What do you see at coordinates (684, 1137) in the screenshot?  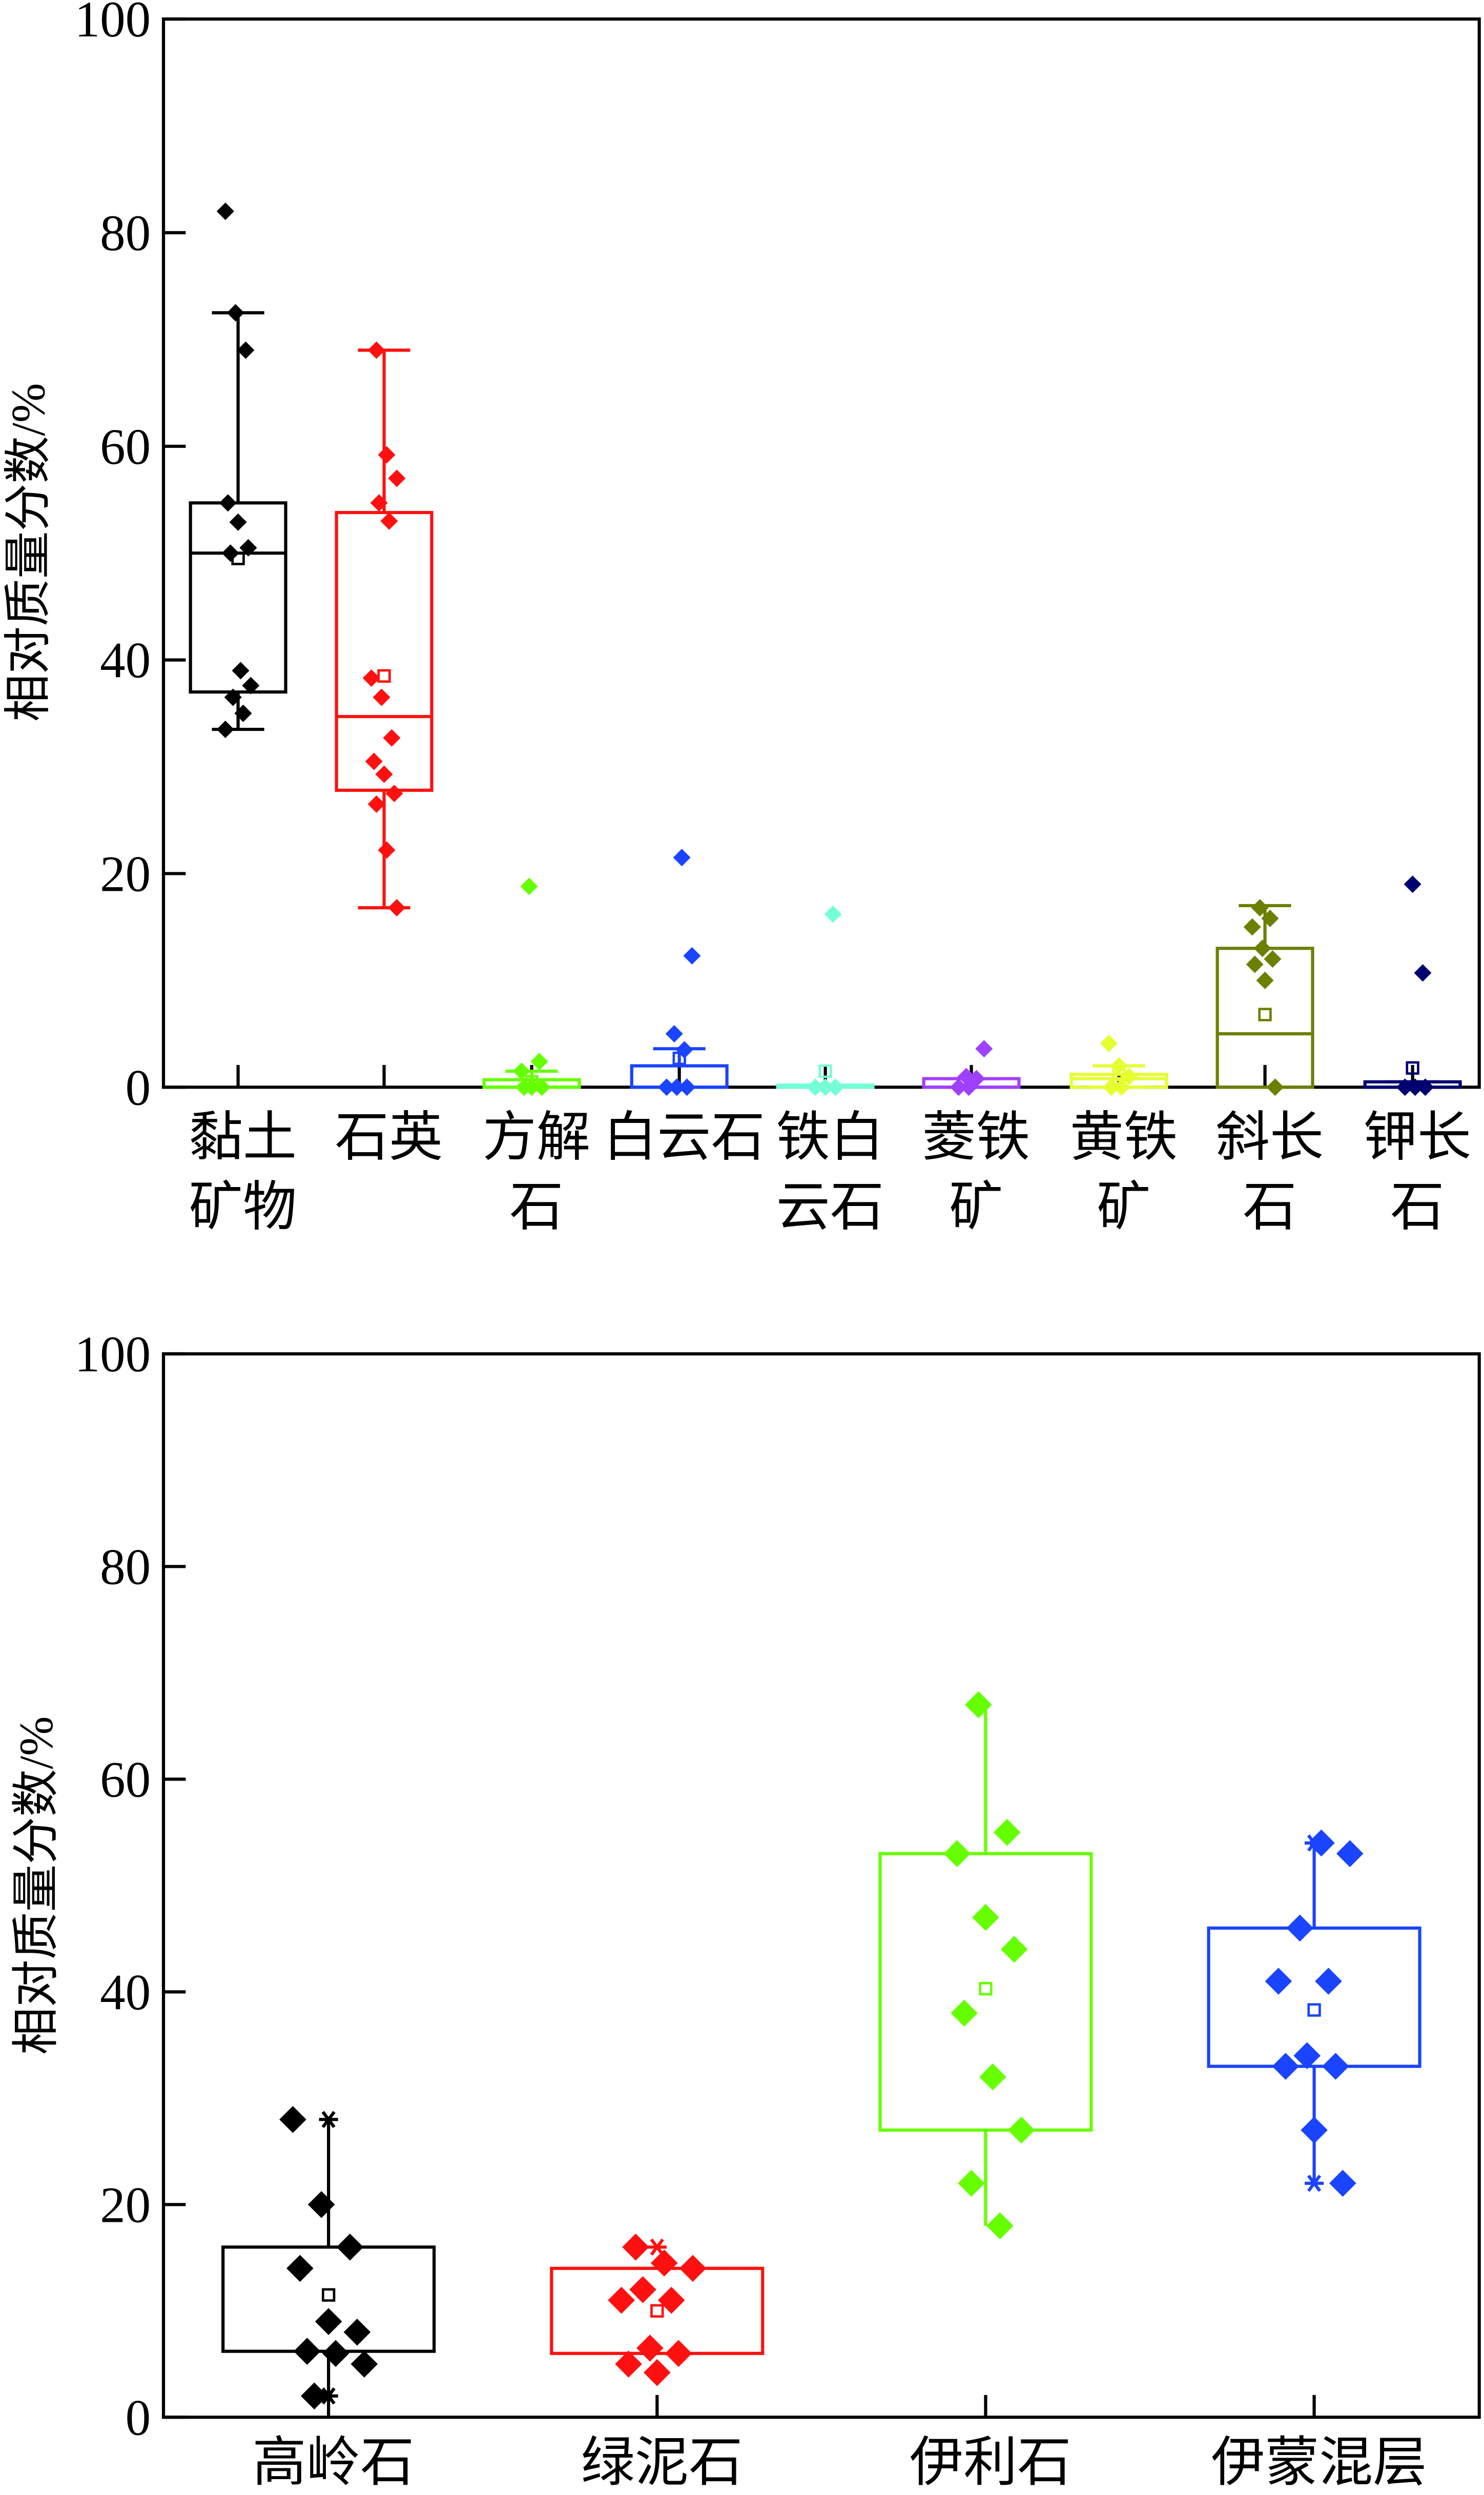 I see `x-tick-label: 白云石` at bounding box center [684, 1137].